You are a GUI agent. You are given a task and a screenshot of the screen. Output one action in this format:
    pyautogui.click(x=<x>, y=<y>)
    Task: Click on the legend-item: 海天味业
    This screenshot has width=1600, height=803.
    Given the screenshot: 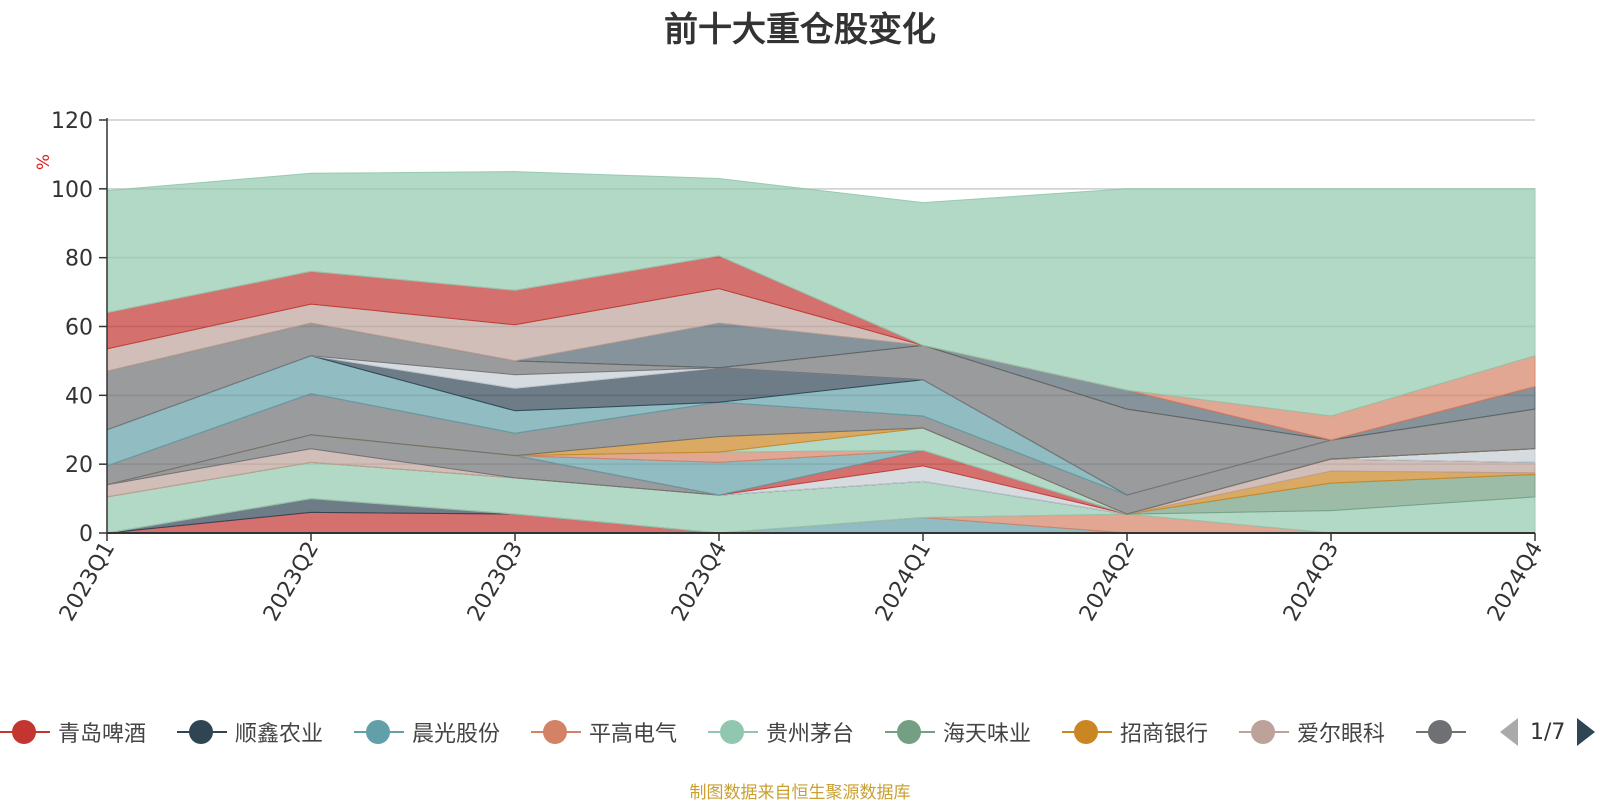 What is the action you would take?
    pyautogui.click(x=958, y=732)
    